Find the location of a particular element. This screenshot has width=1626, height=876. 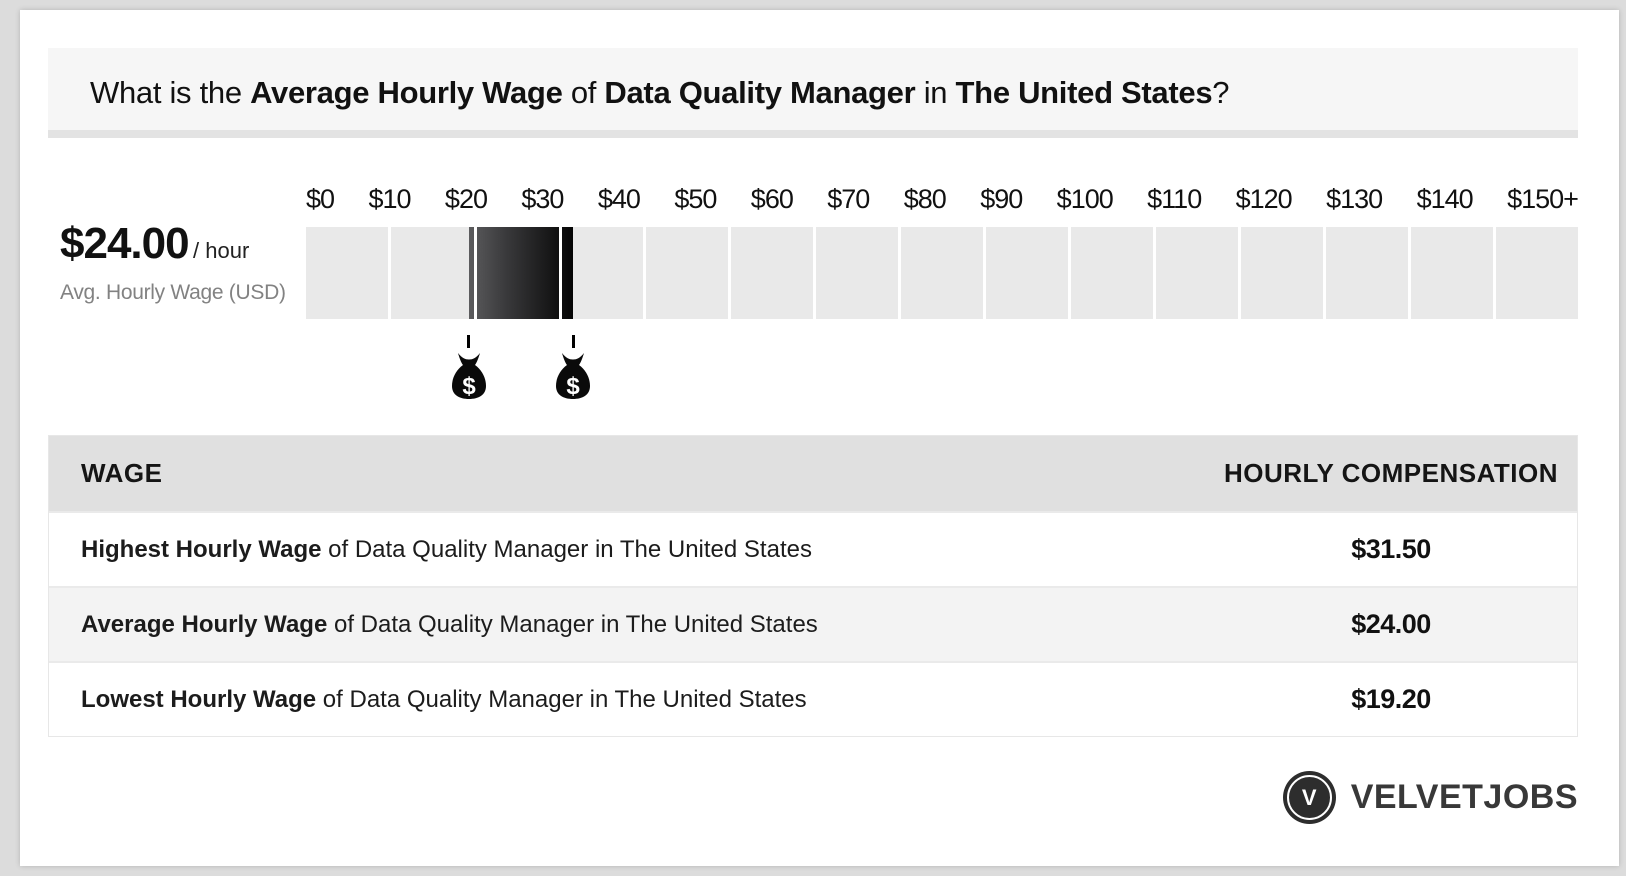

title-highlight-job: Data Quality Manager is located at coordinates (760, 92).